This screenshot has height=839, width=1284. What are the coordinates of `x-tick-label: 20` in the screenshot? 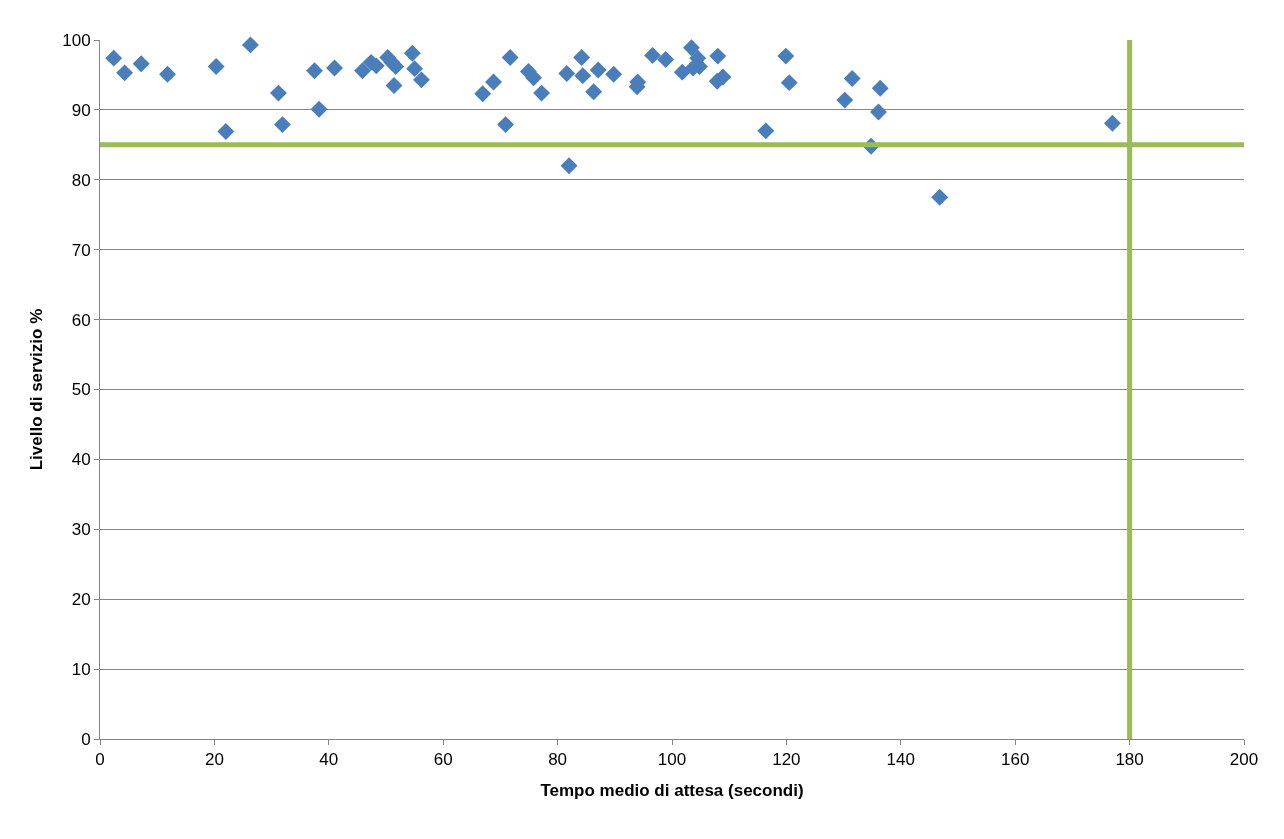 It's located at (214, 760).